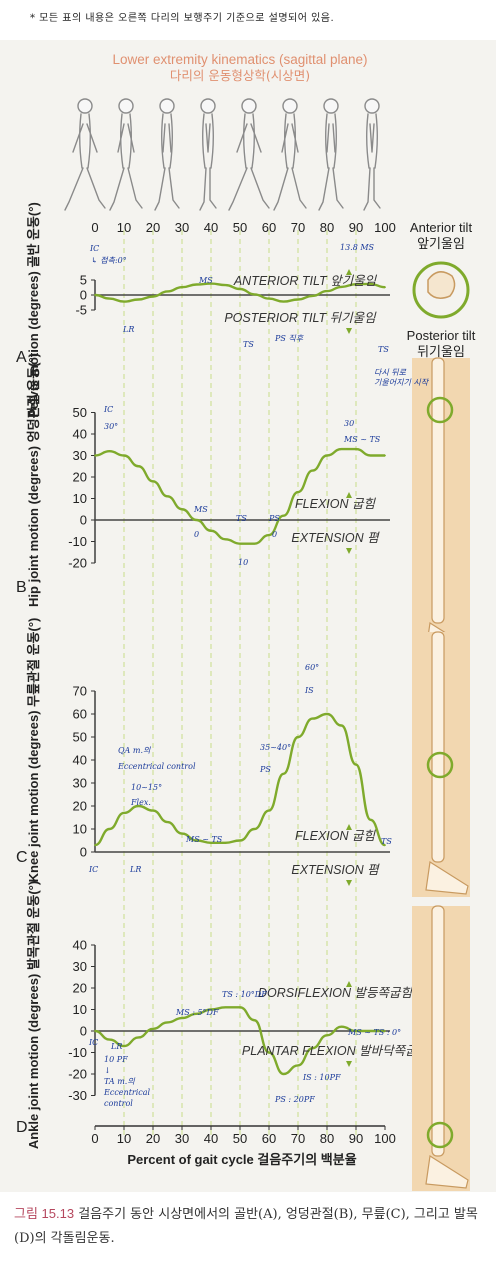 The image size is (496, 1277). I want to click on handwritten-note: * 모든 표의 내용은 오른쪽 다리의 보행주기 기준으로 설명되어 있음., so click(182, 18).